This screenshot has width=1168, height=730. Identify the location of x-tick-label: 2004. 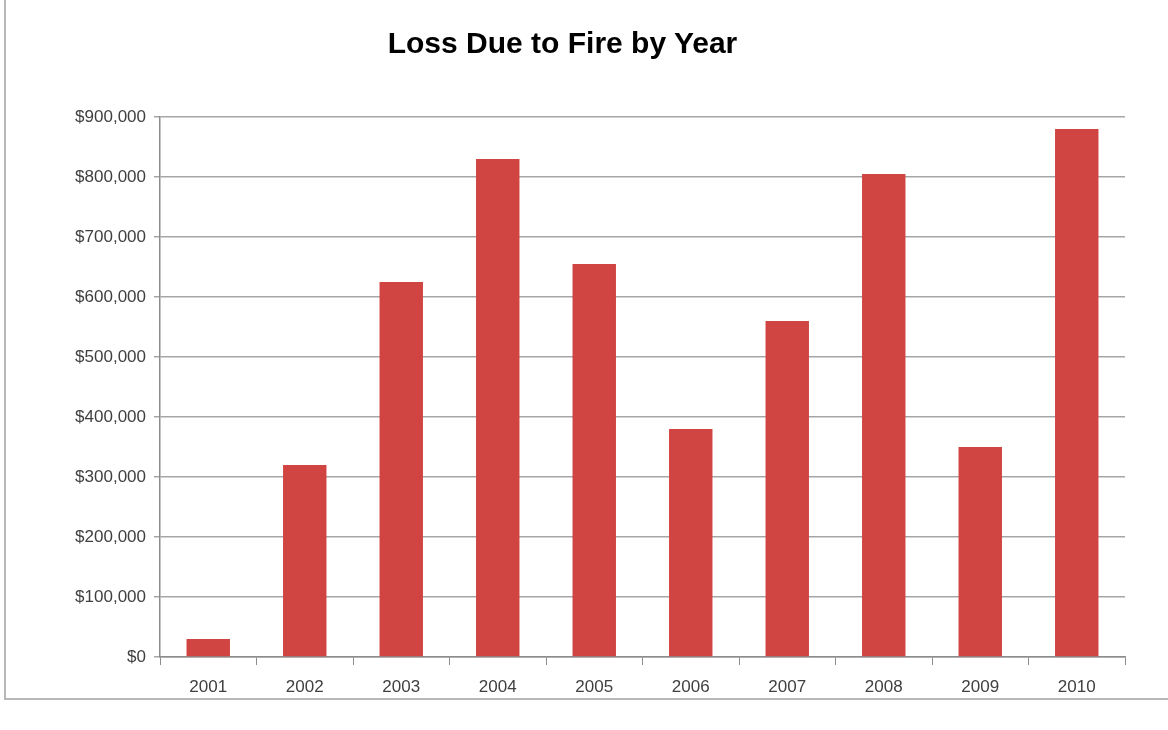
(497, 686).